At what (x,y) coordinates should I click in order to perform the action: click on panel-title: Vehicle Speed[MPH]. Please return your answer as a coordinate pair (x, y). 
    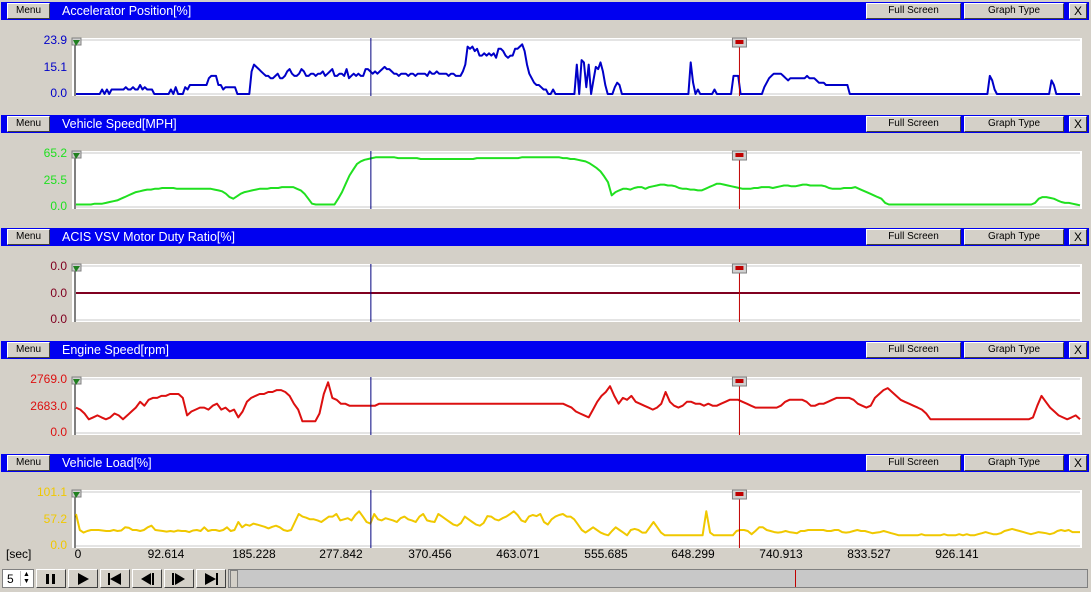
    Looking at the image, I should click on (119, 124).